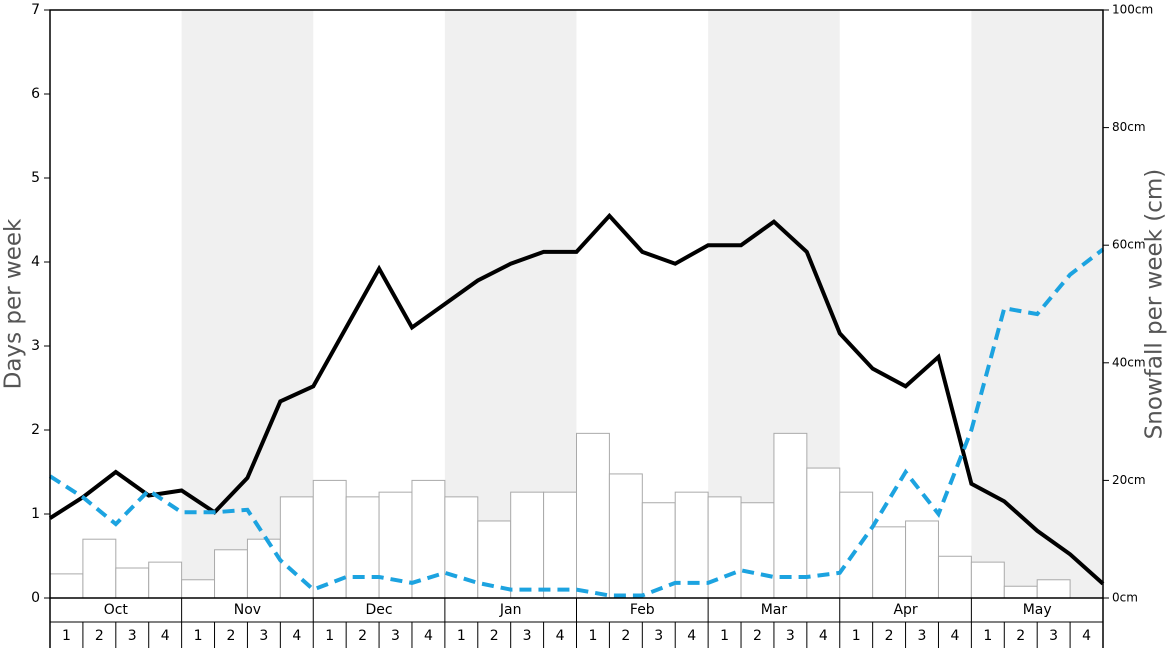  What do you see at coordinates (1037, 304) in the screenshot?
I see `month-shade` at bounding box center [1037, 304].